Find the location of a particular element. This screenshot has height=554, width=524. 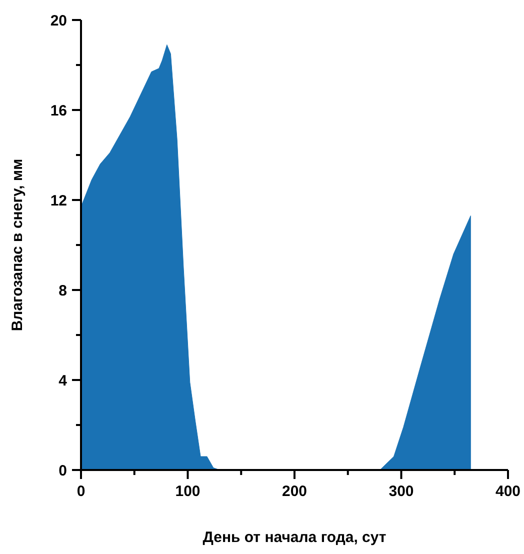

y-tick-label: 16 is located at coordinates (58, 111).